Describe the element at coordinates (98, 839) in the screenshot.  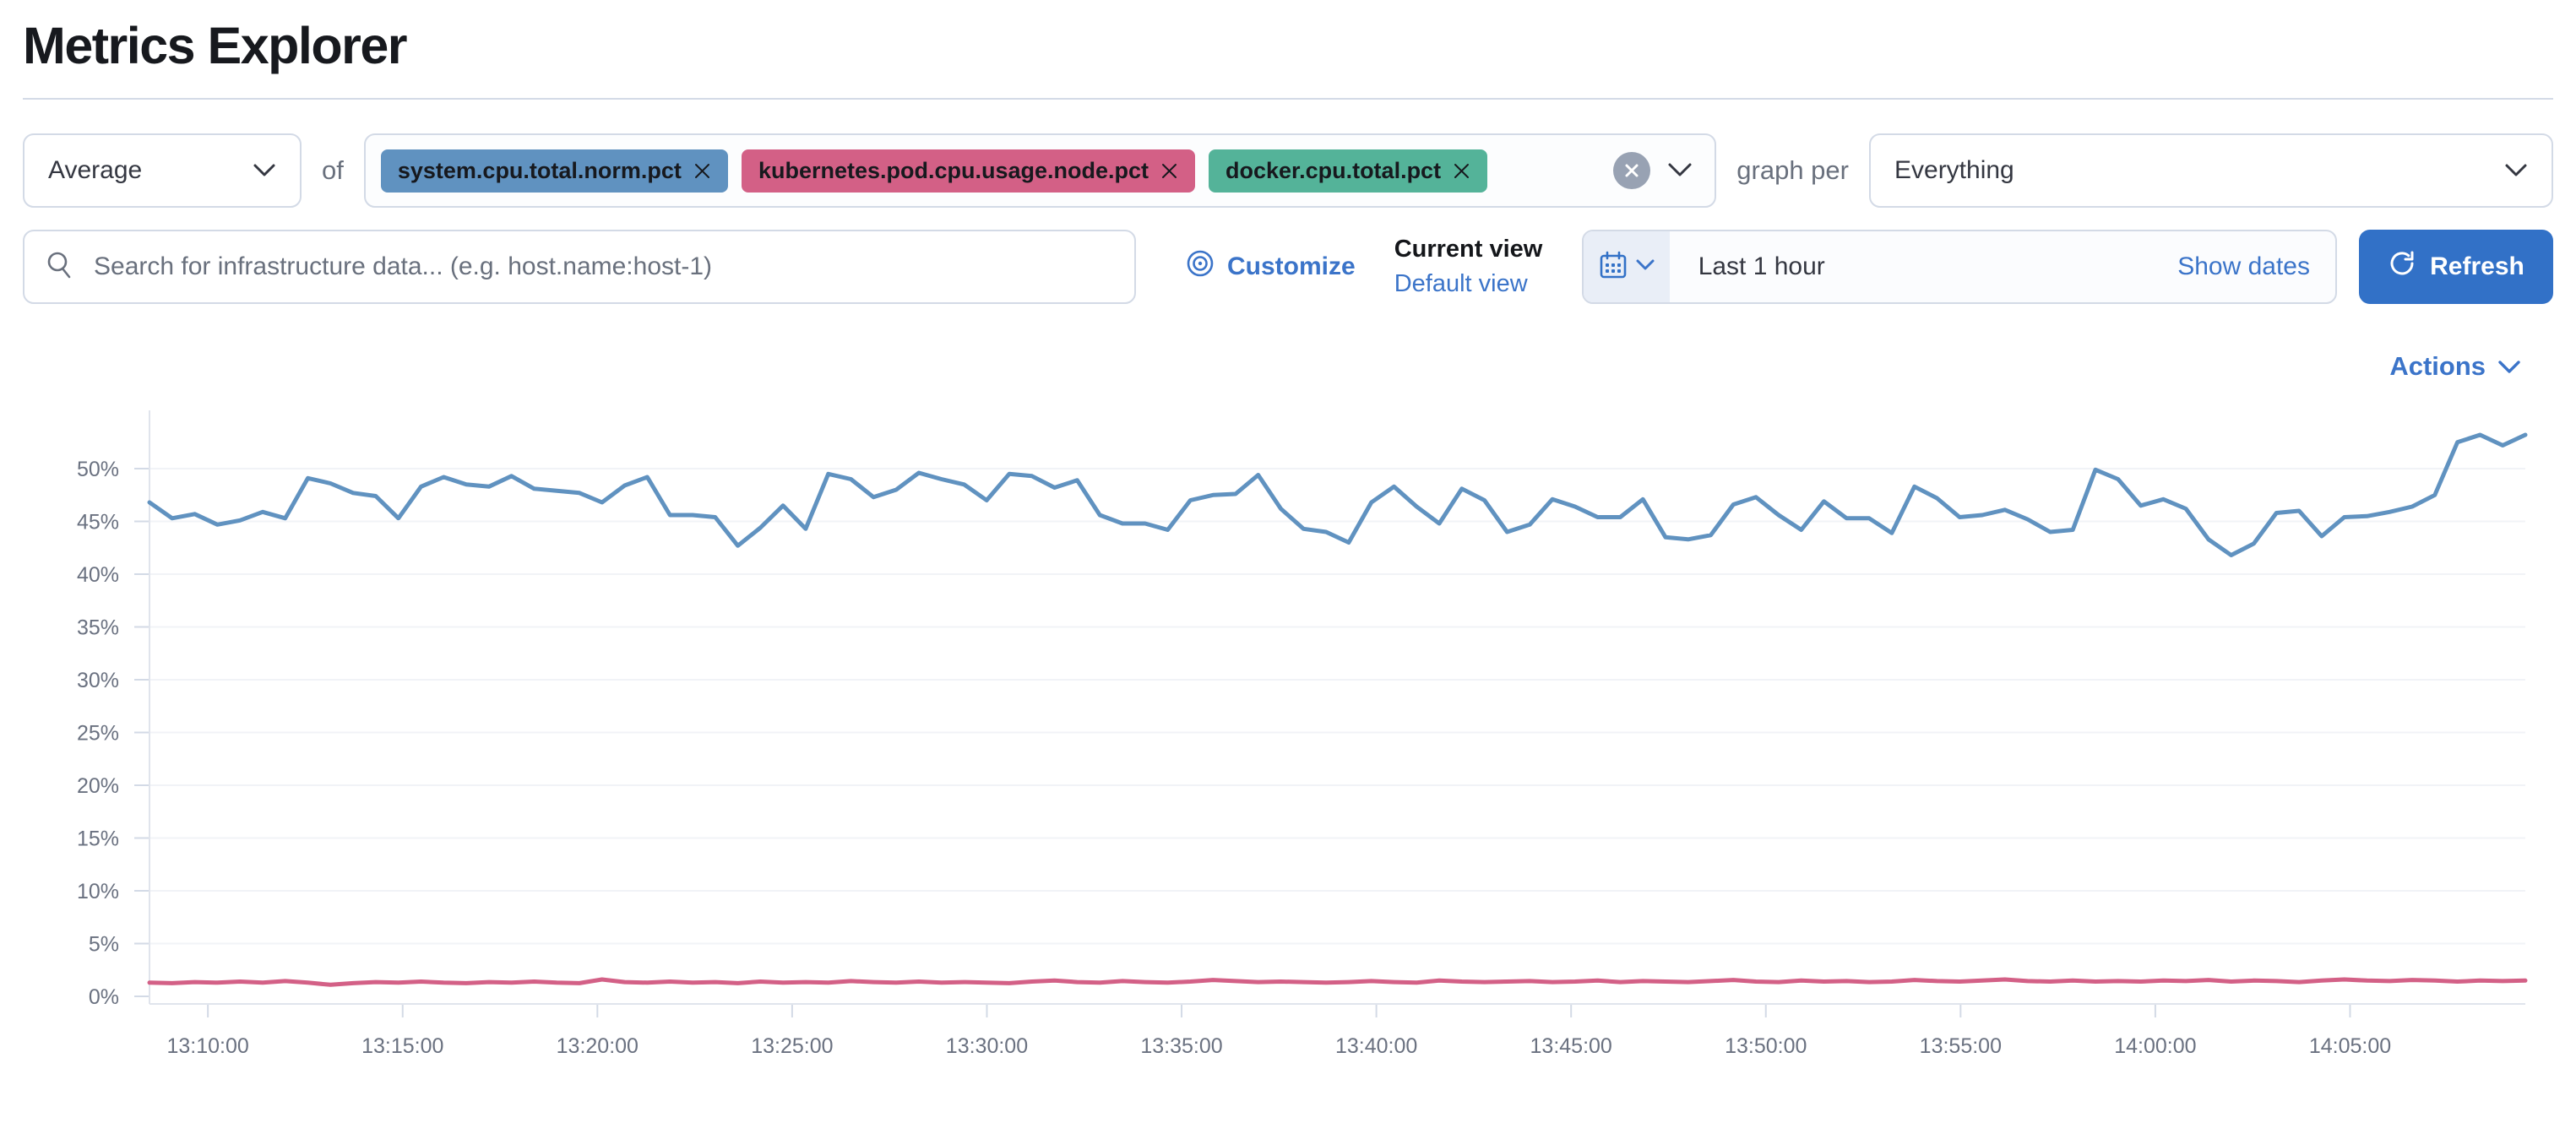
I see `y-axis-tick-label: 15%` at that location.